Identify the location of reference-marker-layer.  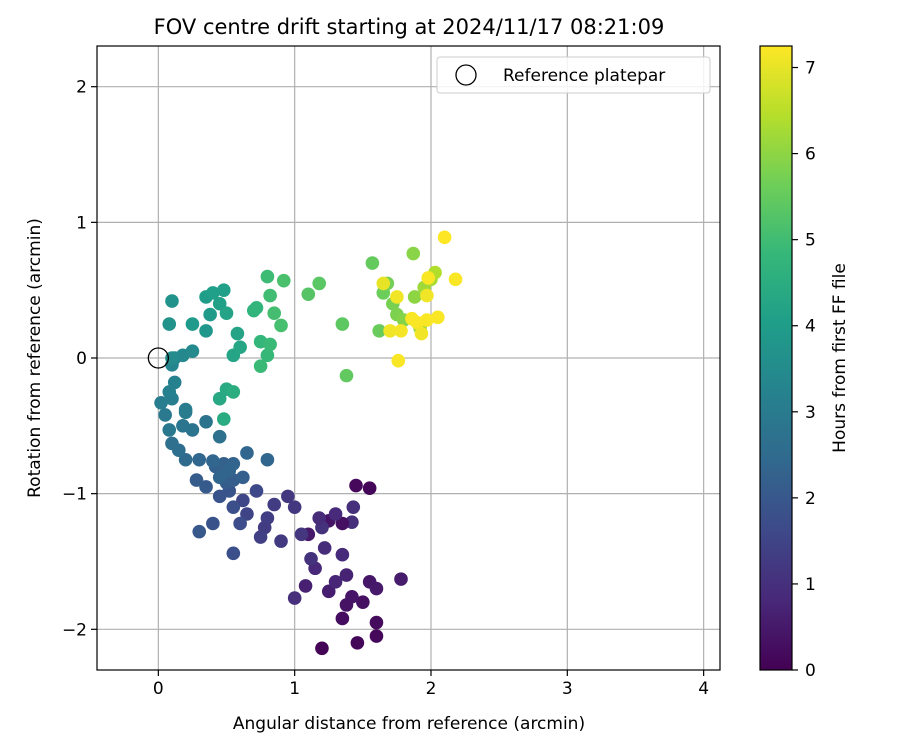
(158, 358).